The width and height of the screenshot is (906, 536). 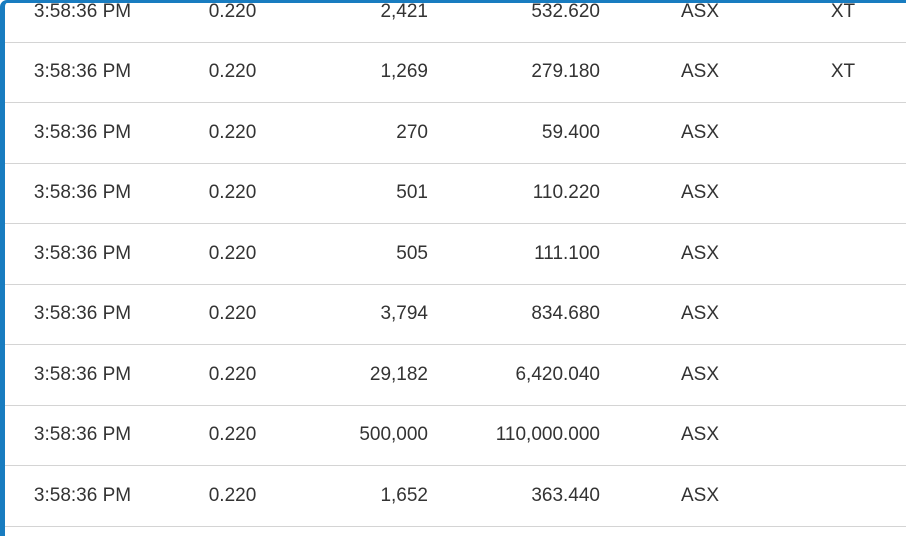 What do you see at coordinates (570, 132) in the screenshot?
I see `trade-value-cell: 59.400` at bounding box center [570, 132].